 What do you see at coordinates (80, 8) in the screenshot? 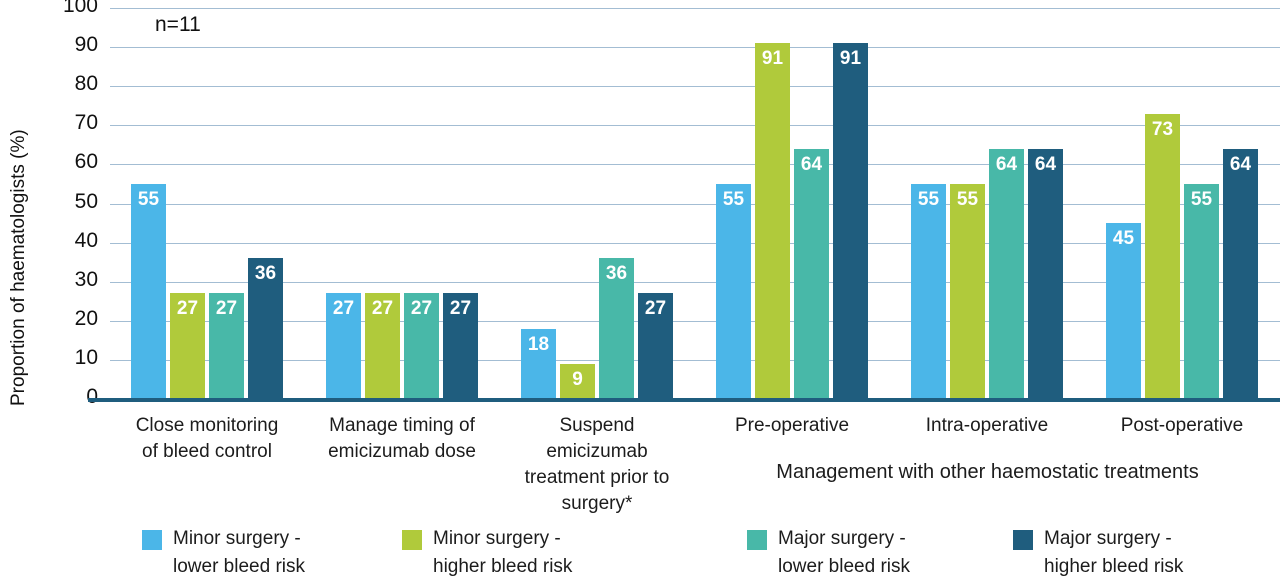
I see `y-tick-100: 100` at bounding box center [80, 8].